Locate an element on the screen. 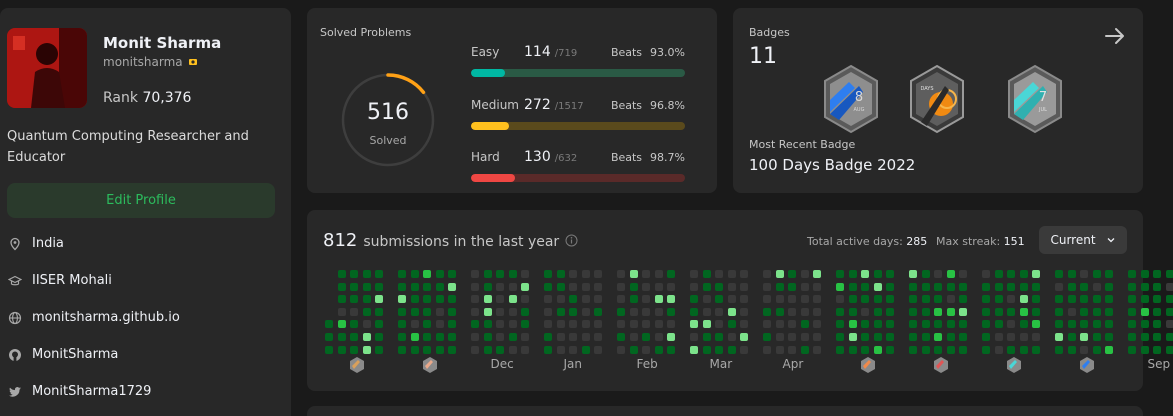 This screenshot has height=416, width=1173. year-select: Current is located at coordinates (1083, 240).